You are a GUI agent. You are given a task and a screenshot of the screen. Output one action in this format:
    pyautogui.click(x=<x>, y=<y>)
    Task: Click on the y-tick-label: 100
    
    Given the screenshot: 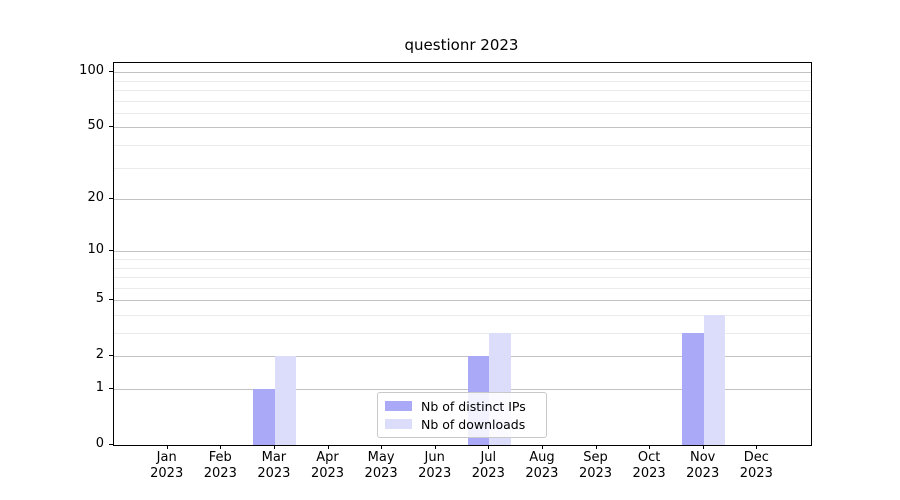 What is the action you would take?
    pyautogui.click(x=91, y=71)
    